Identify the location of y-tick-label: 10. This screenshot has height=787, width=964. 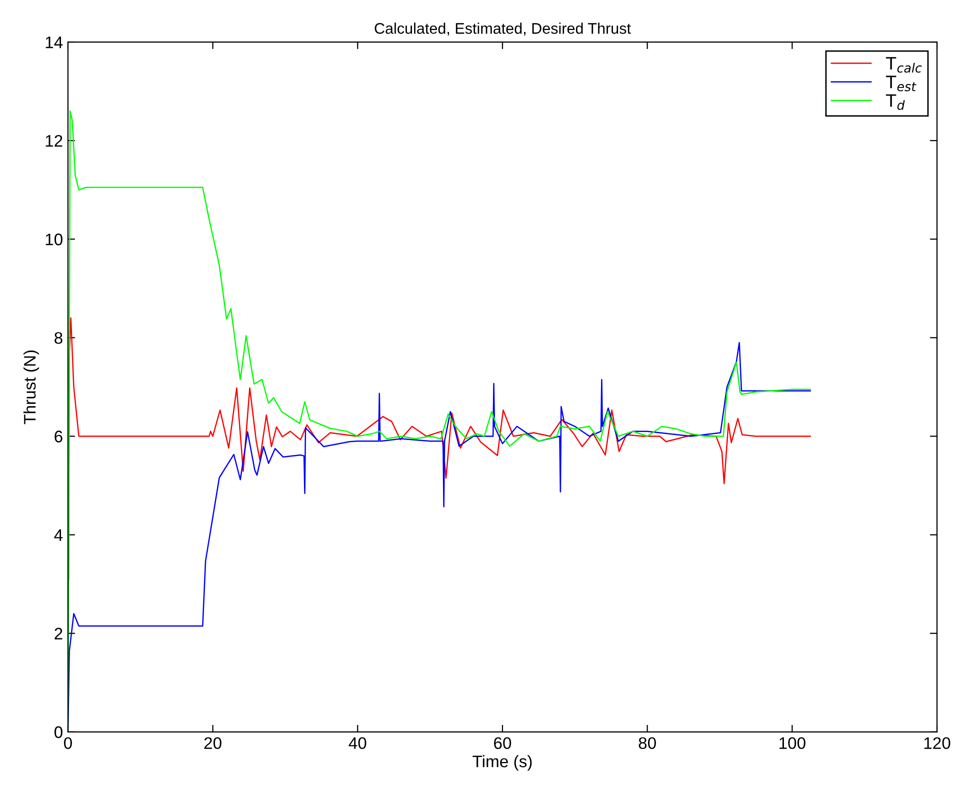
(54, 240).